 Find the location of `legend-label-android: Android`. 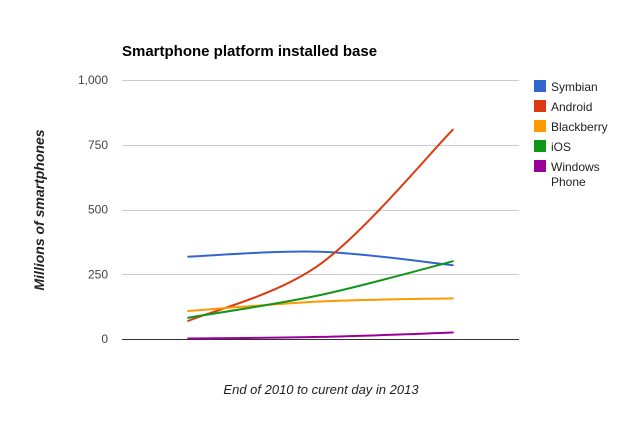

legend-label-android: Android is located at coordinates (571, 107).